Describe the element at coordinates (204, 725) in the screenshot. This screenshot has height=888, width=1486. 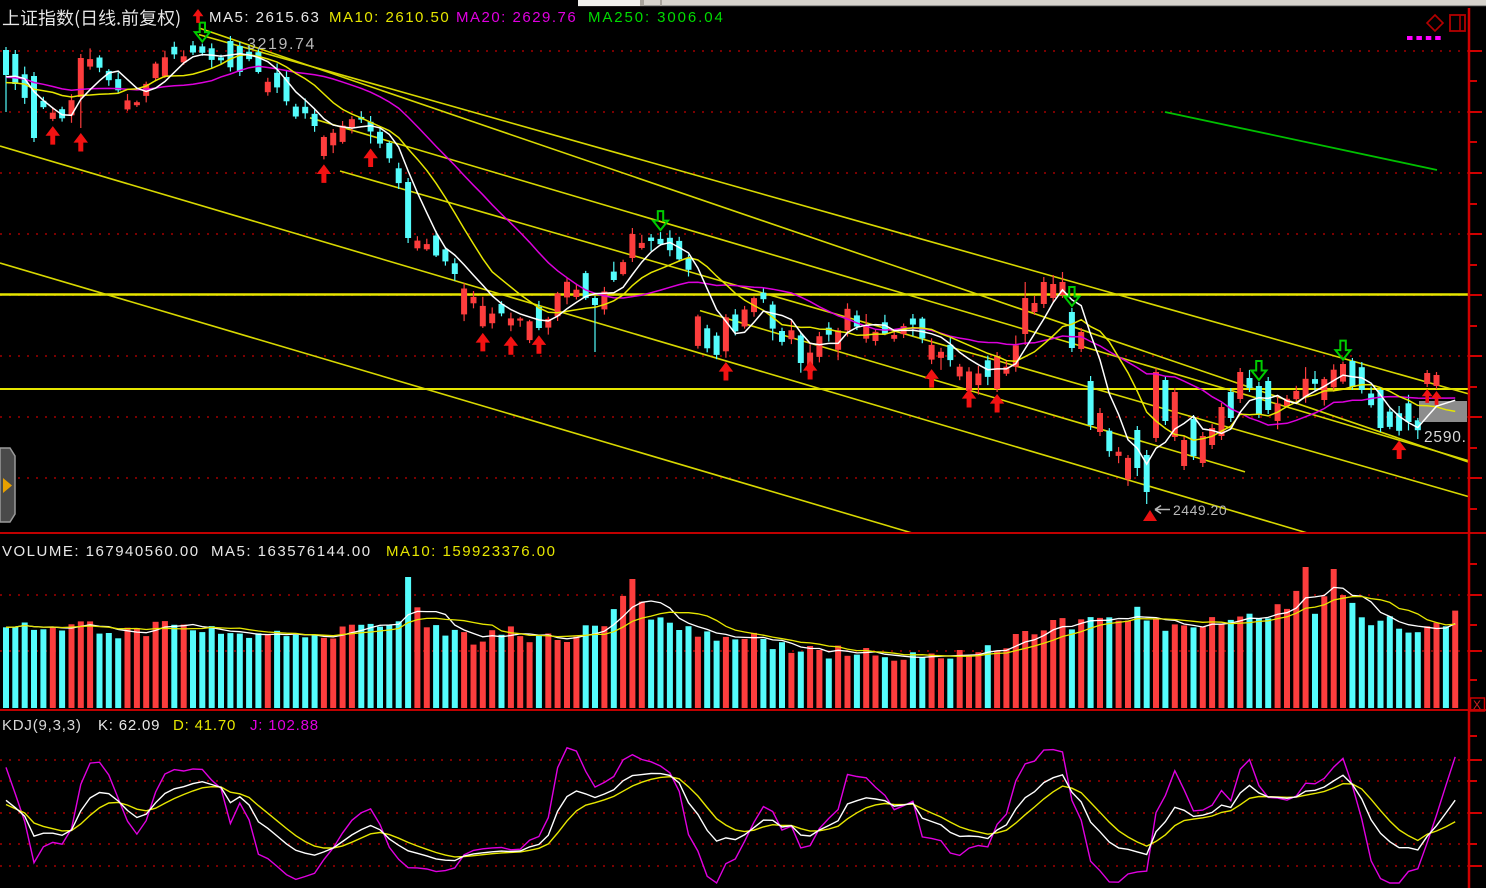
I see `svg-text: D: 41.70` at that location.